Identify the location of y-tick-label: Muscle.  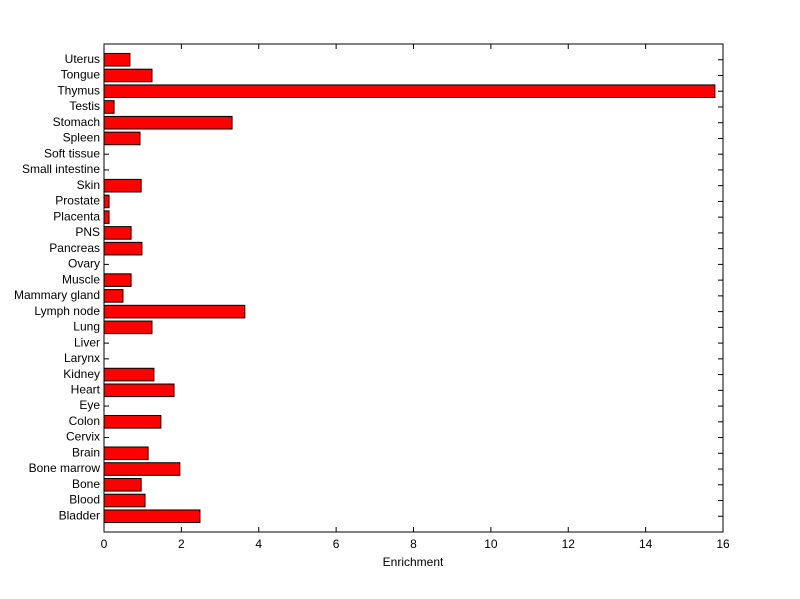
(81, 279).